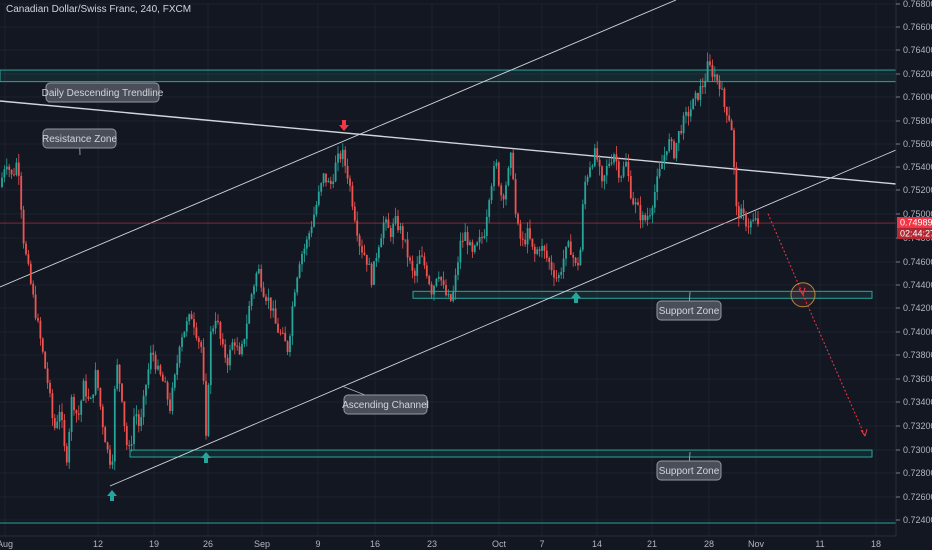  I want to click on countdown-tag, so click(914, 234).